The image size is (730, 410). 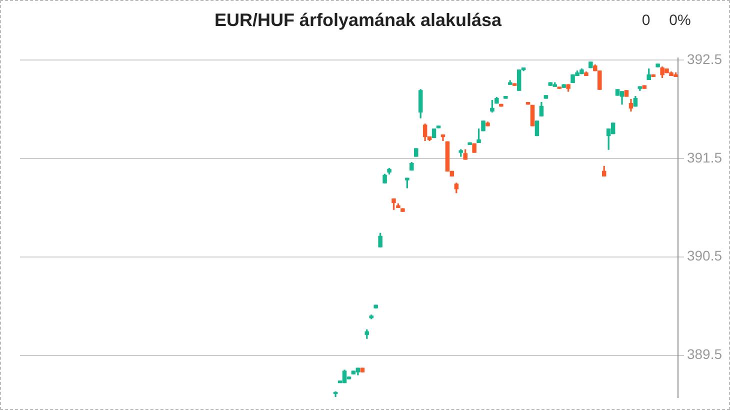 I want to click on y-tick-label: 389.5, so click(x=704, y=354).